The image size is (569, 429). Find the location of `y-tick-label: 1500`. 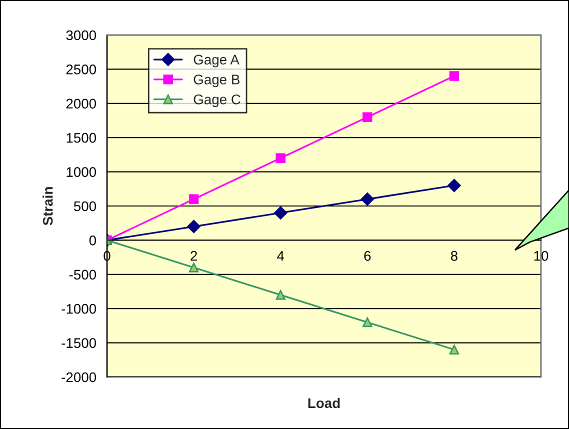

y-tick-label: 1500 is located at coordinates (81, 137).